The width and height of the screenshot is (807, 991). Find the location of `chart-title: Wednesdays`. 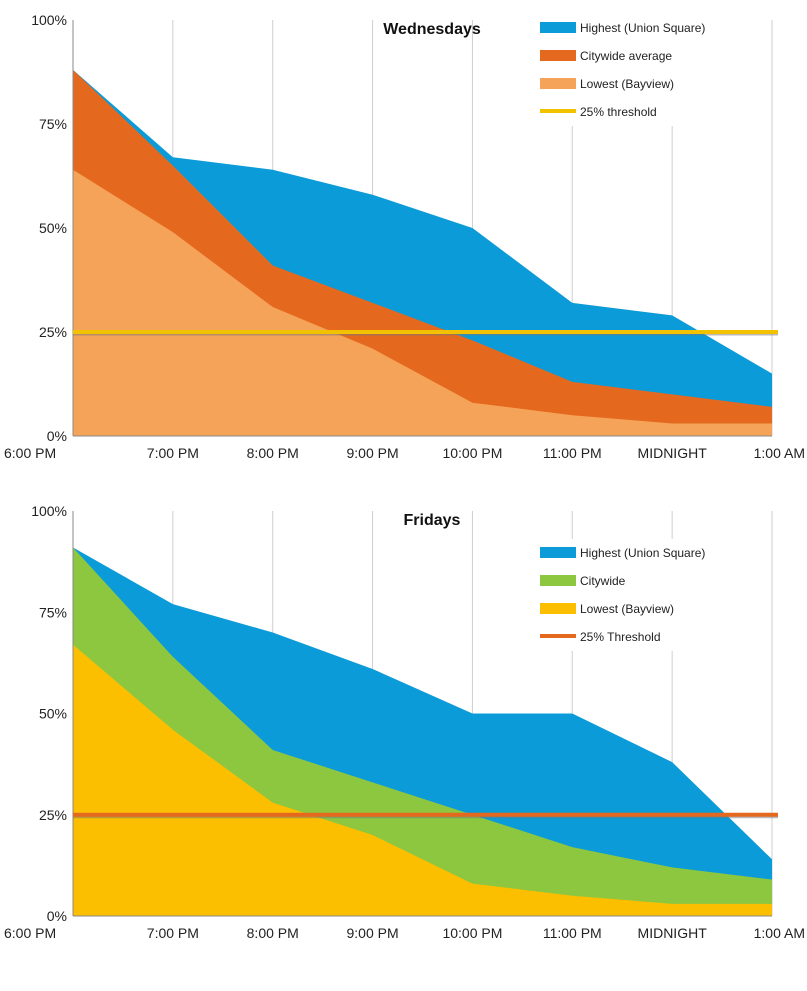

chart-title: Wednesdays is located at coordinates (432, 29).